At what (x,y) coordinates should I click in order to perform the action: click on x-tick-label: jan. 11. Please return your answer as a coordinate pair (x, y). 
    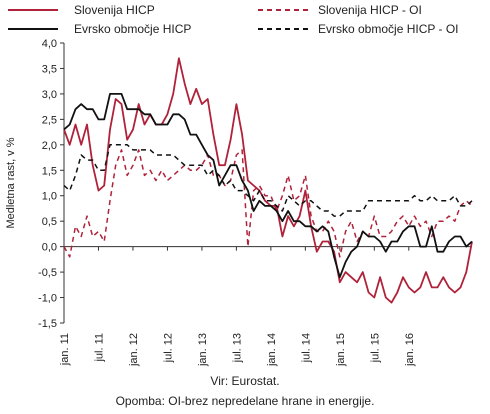
    Looking at the image, I should click on (65, 349).